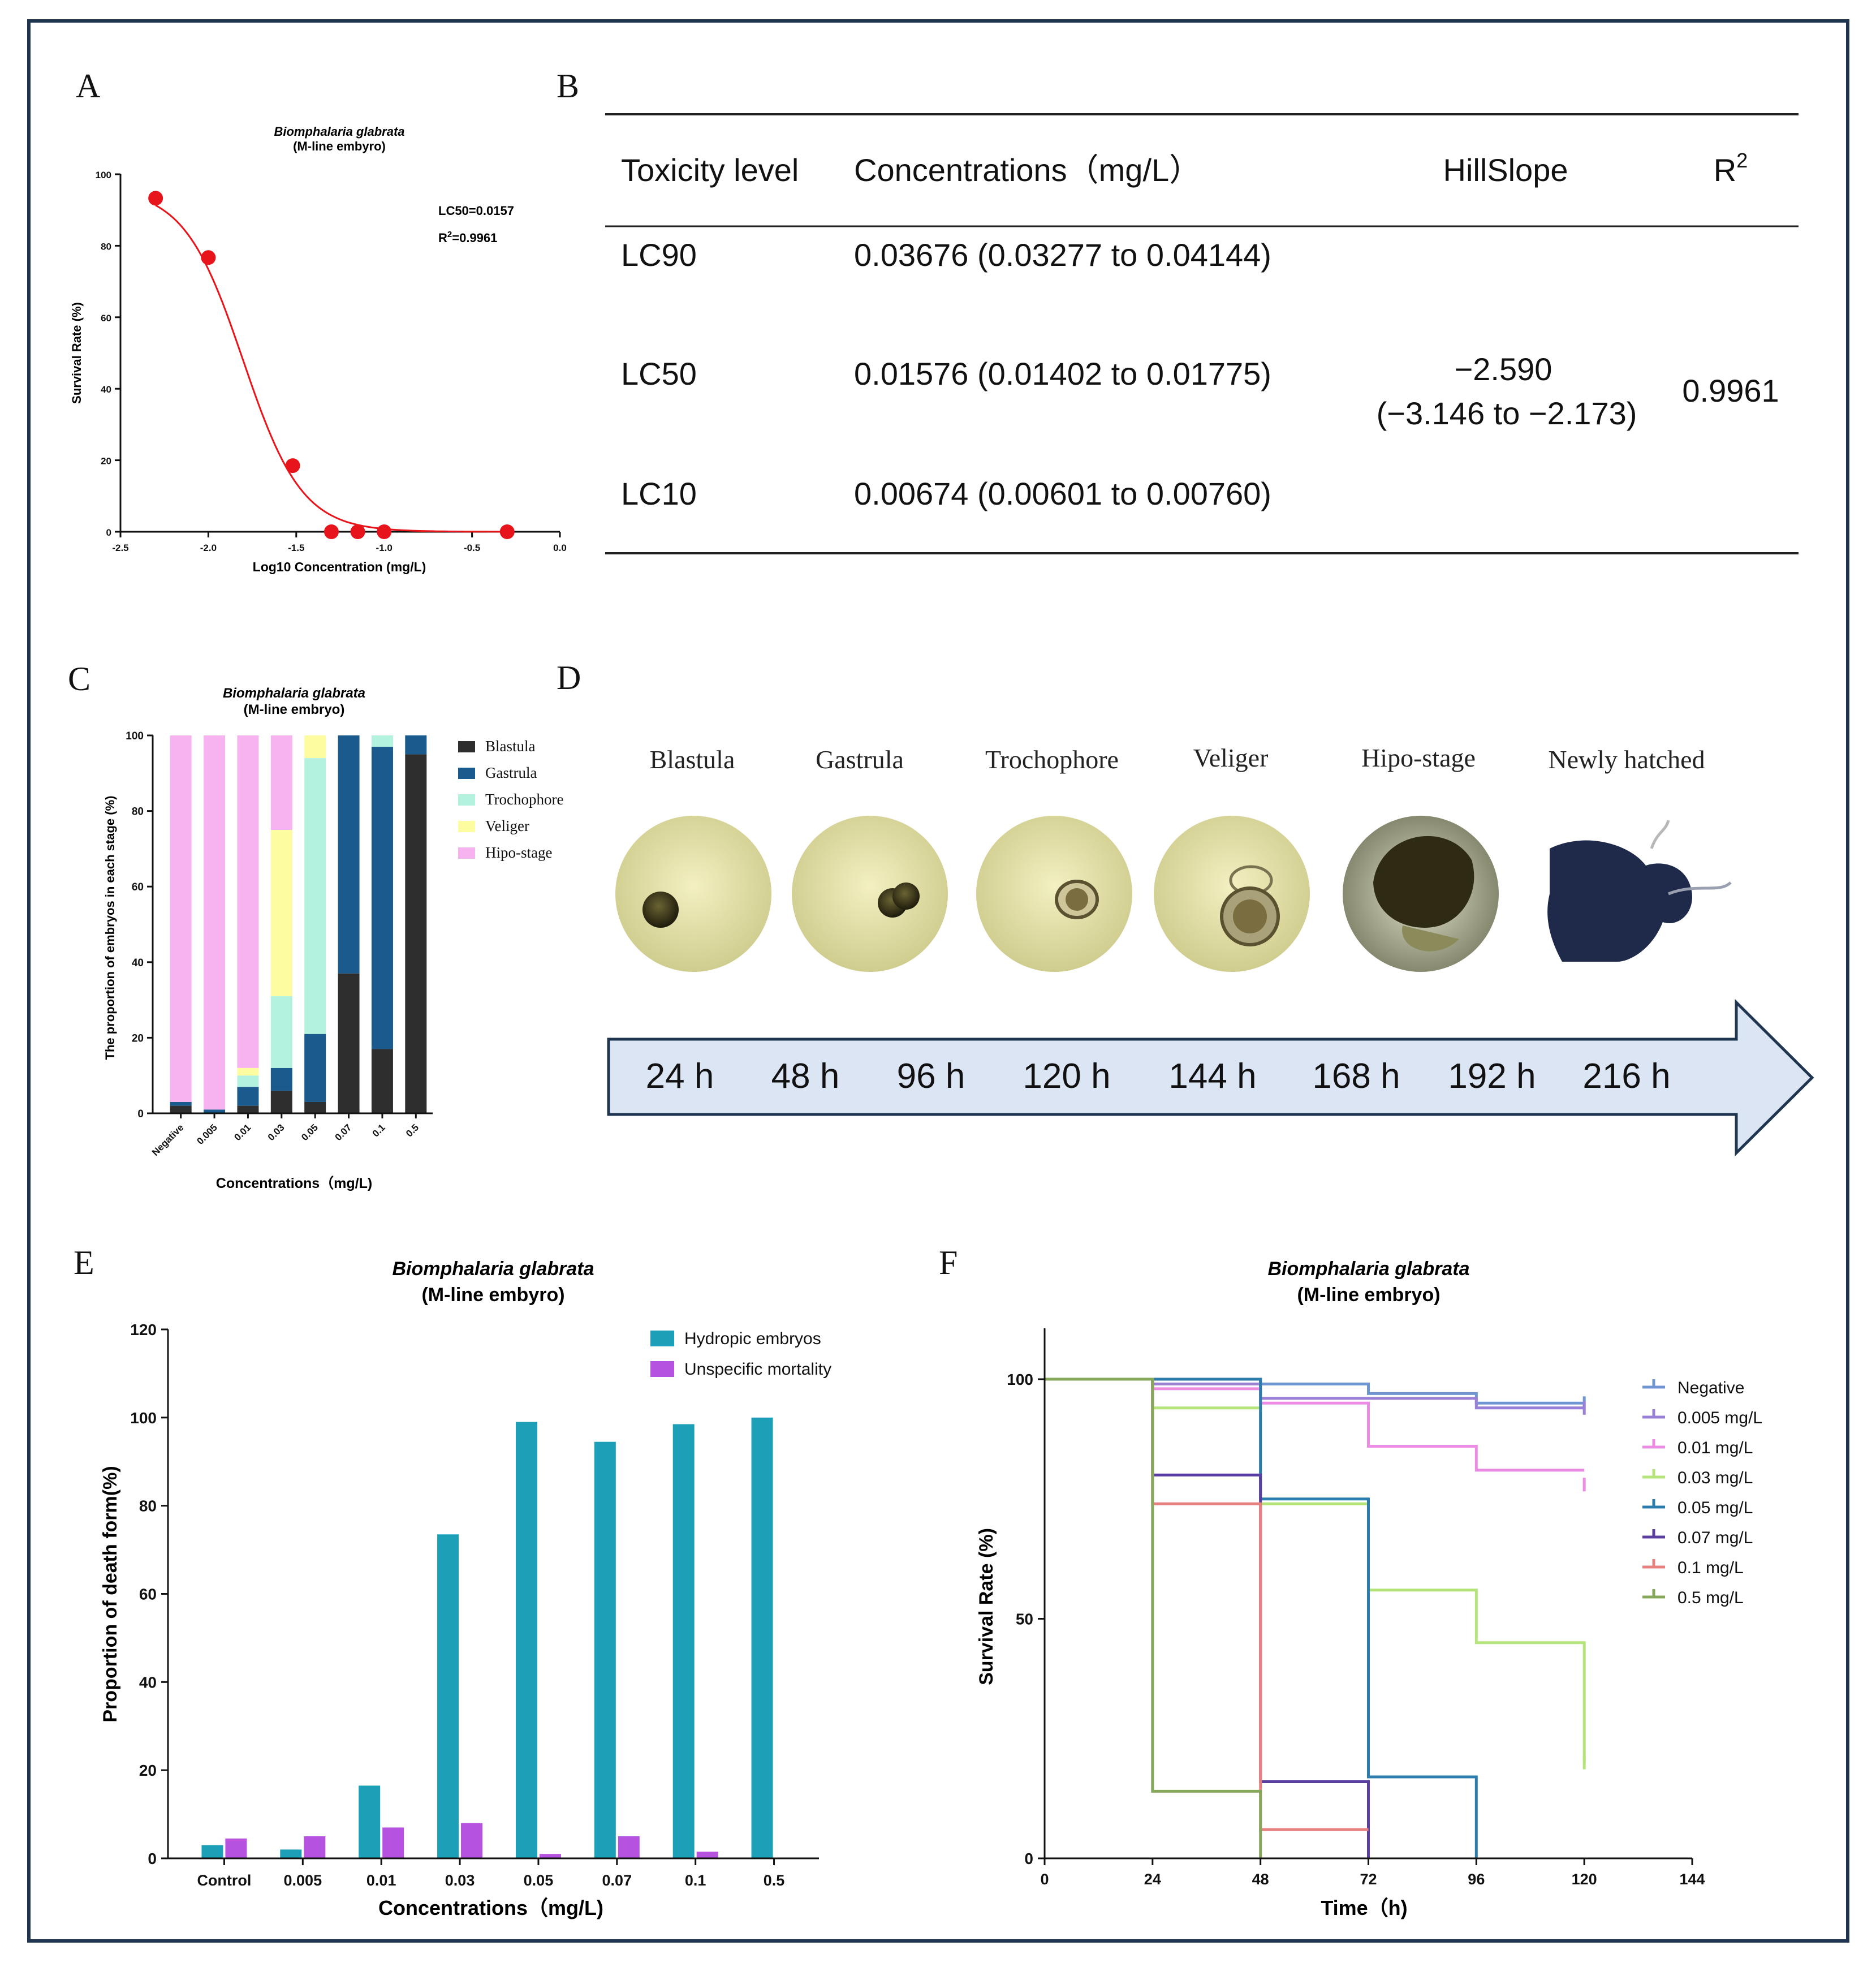  Describe the element at coordinates (1710, 1388) in the screenshot. I see `chart-f-legend-label-negative: Negative` at that location.